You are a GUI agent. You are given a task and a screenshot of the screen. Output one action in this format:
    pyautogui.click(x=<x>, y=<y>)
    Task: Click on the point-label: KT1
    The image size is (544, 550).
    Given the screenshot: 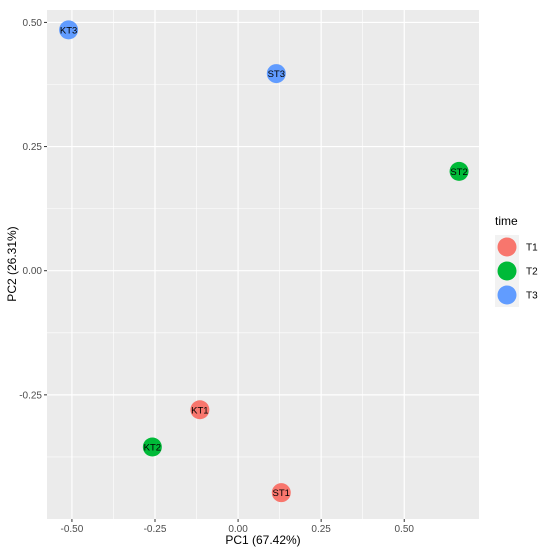 What is the action you would take?
    pyautogui.click(x=199, y=410)
    